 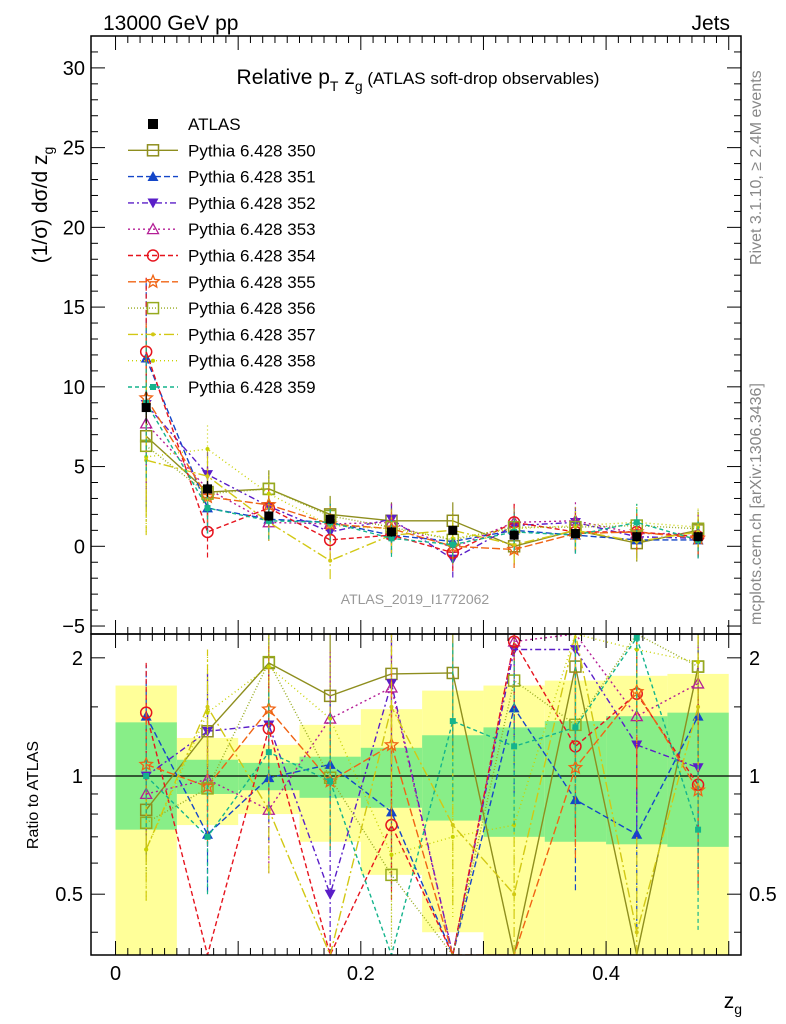 What do you see at coordinates (74, 149) in the screenshot?
I see `upper-ytick-label: 25` at bounding box center [74, 149].